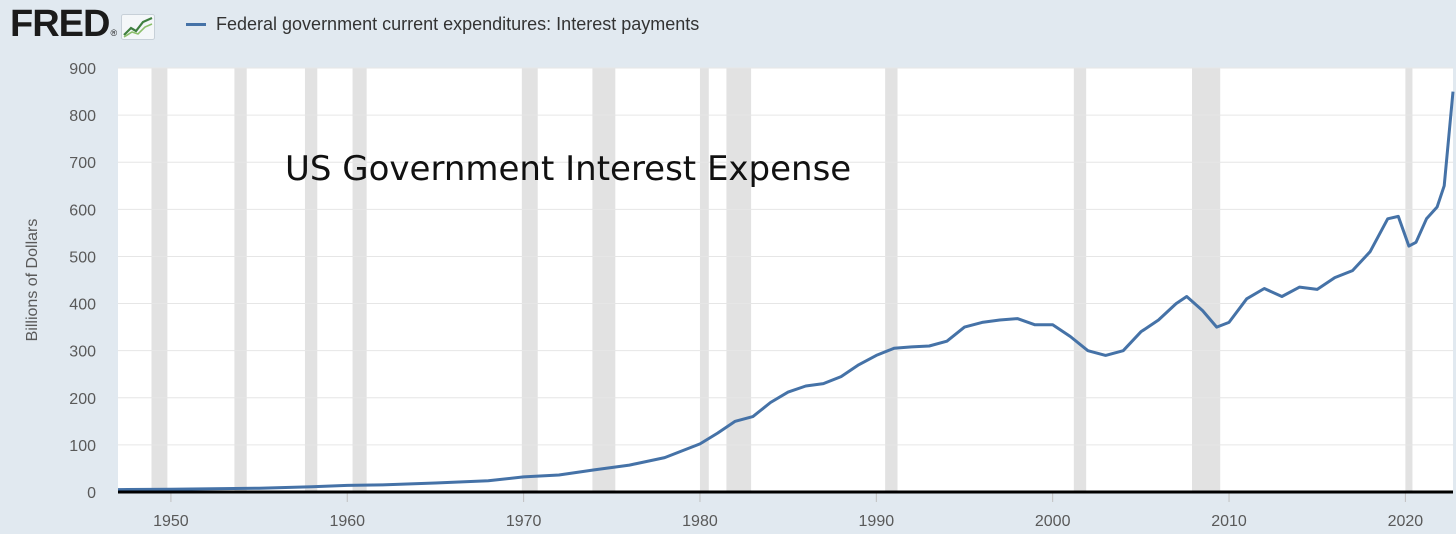 This screenshot has width=1456, height=534. Describe the element at coordinates (82, 281) in the screenshot. I see `y-axis-ticks: 0 100 200 300 400 500 600 700 800 900` at that location.